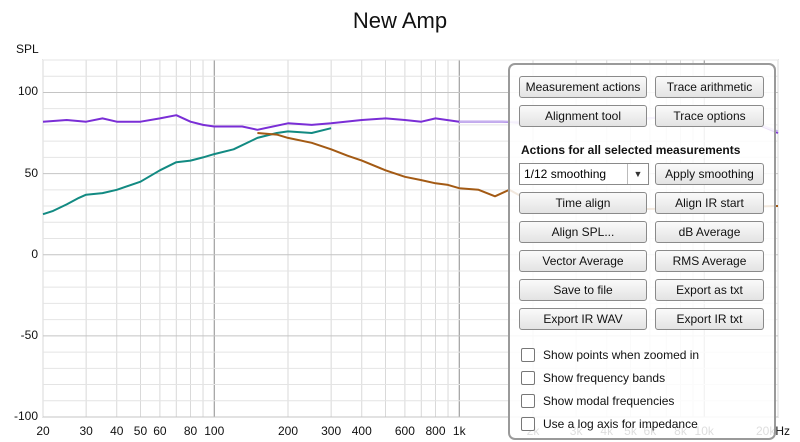  I want to click on db-average-button: dB Average, so click(709, 232).